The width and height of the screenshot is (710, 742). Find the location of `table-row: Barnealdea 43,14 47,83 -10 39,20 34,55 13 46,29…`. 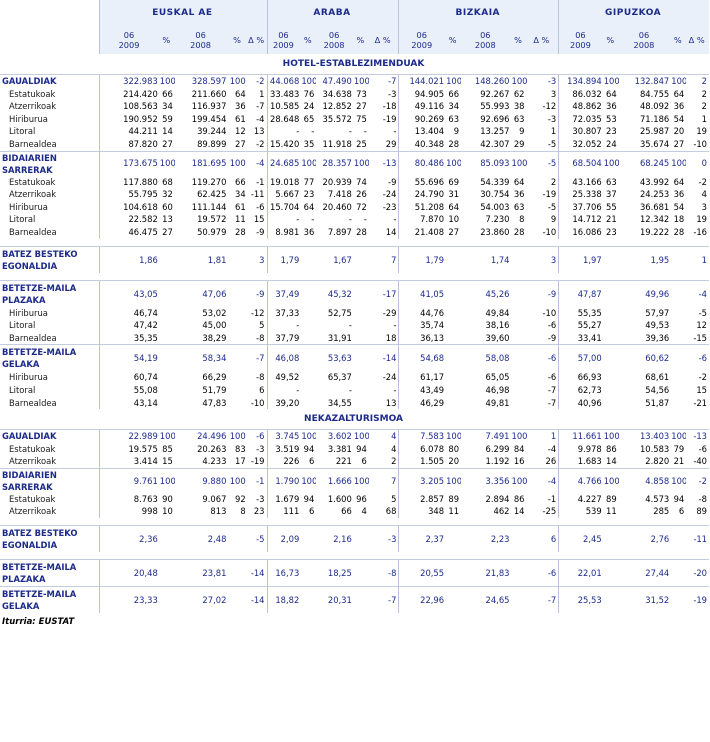

table-row: Barnealdea 43,14 47,83 -10 39,20 34,55 13 46,29… is located at coordinates (354, 403).